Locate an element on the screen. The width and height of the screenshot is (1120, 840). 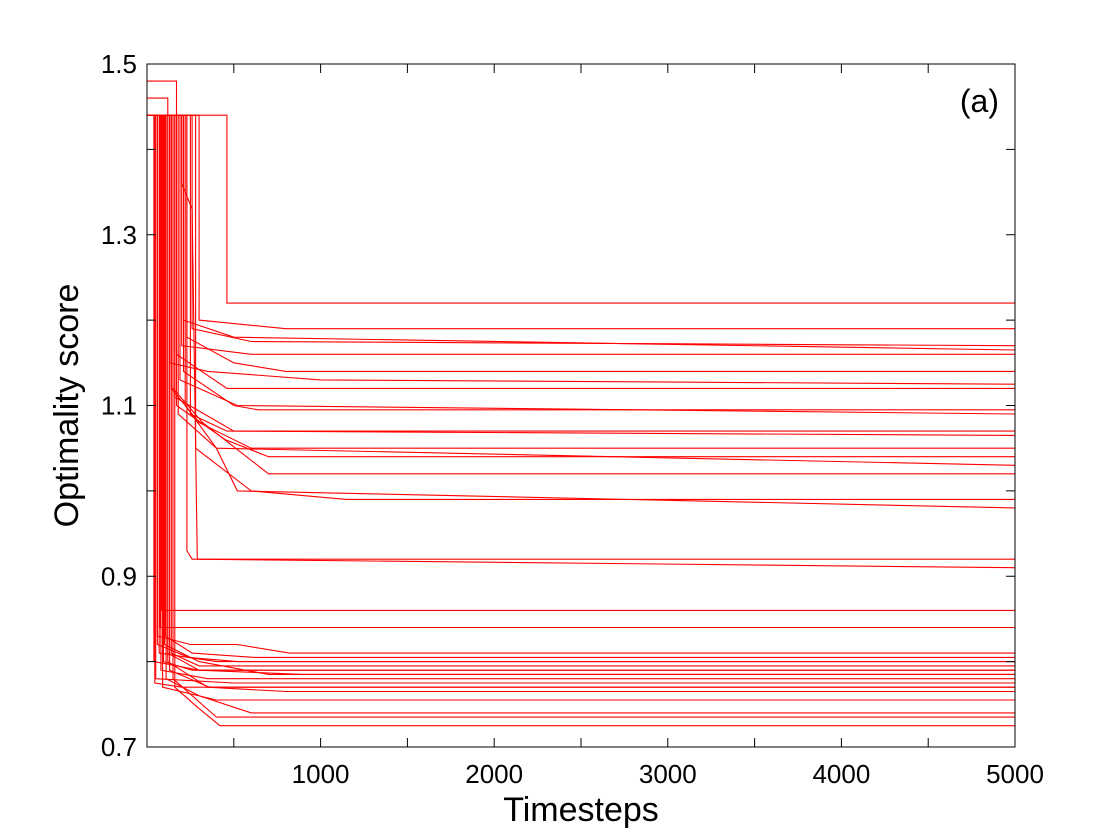
x-tick-label: 2000 is located at coordinates (494, 774).